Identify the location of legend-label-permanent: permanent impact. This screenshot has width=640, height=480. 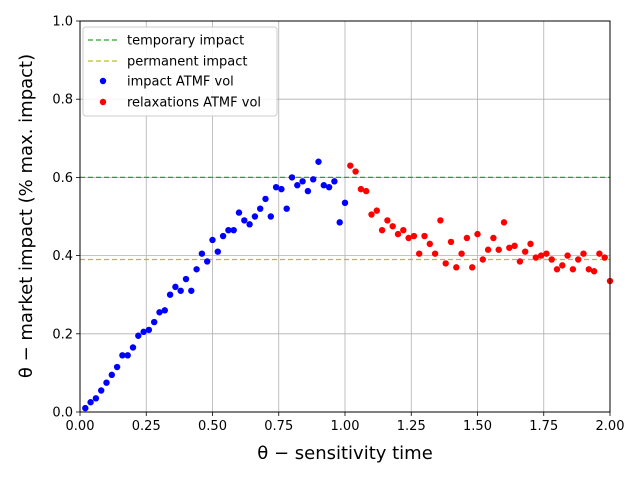
(187, 62).